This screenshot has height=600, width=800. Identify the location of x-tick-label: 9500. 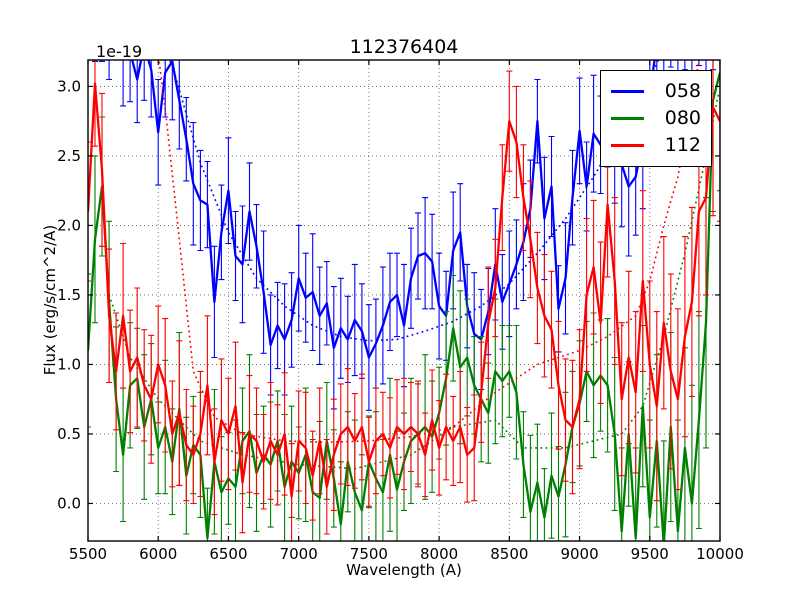
(650, 554).